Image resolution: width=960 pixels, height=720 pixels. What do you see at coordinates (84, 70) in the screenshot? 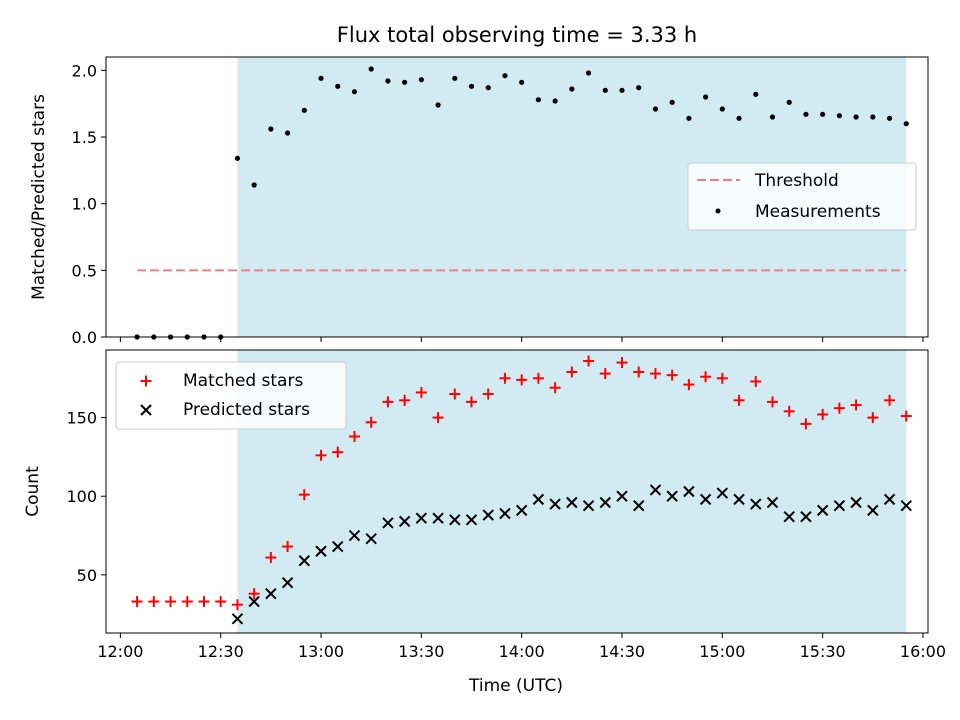
I see `top-y-tick-label: 2.0` at bounding box center [84, 70].